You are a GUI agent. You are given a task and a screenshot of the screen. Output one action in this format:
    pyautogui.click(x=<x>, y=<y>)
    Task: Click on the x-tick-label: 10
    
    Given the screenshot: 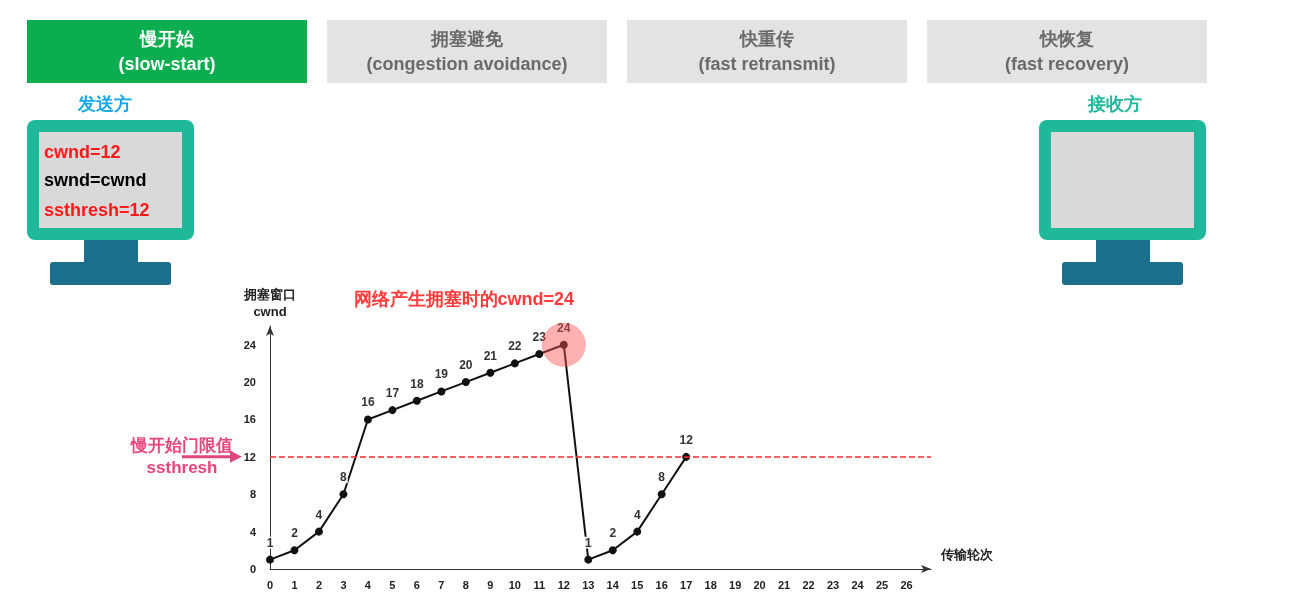 What is the action you would take?
    pyautogui.click(x=514, y=584)
    